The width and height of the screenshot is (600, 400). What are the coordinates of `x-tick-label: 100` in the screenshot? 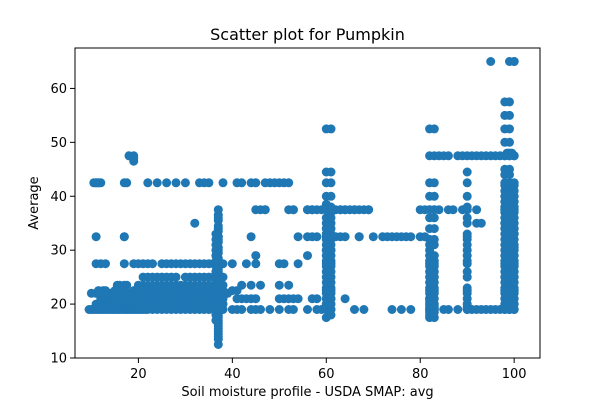 It's located at (514, 374).